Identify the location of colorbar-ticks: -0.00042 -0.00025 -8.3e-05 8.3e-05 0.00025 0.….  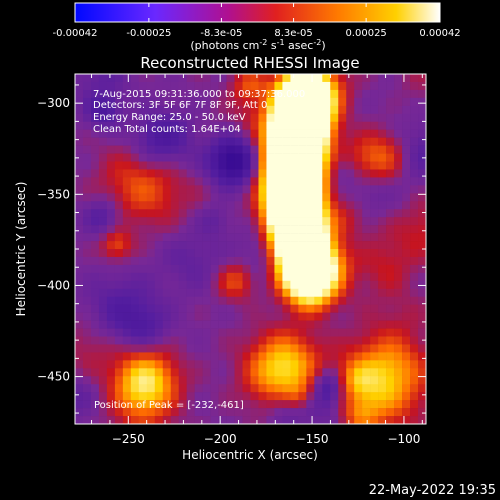
(257, 21).